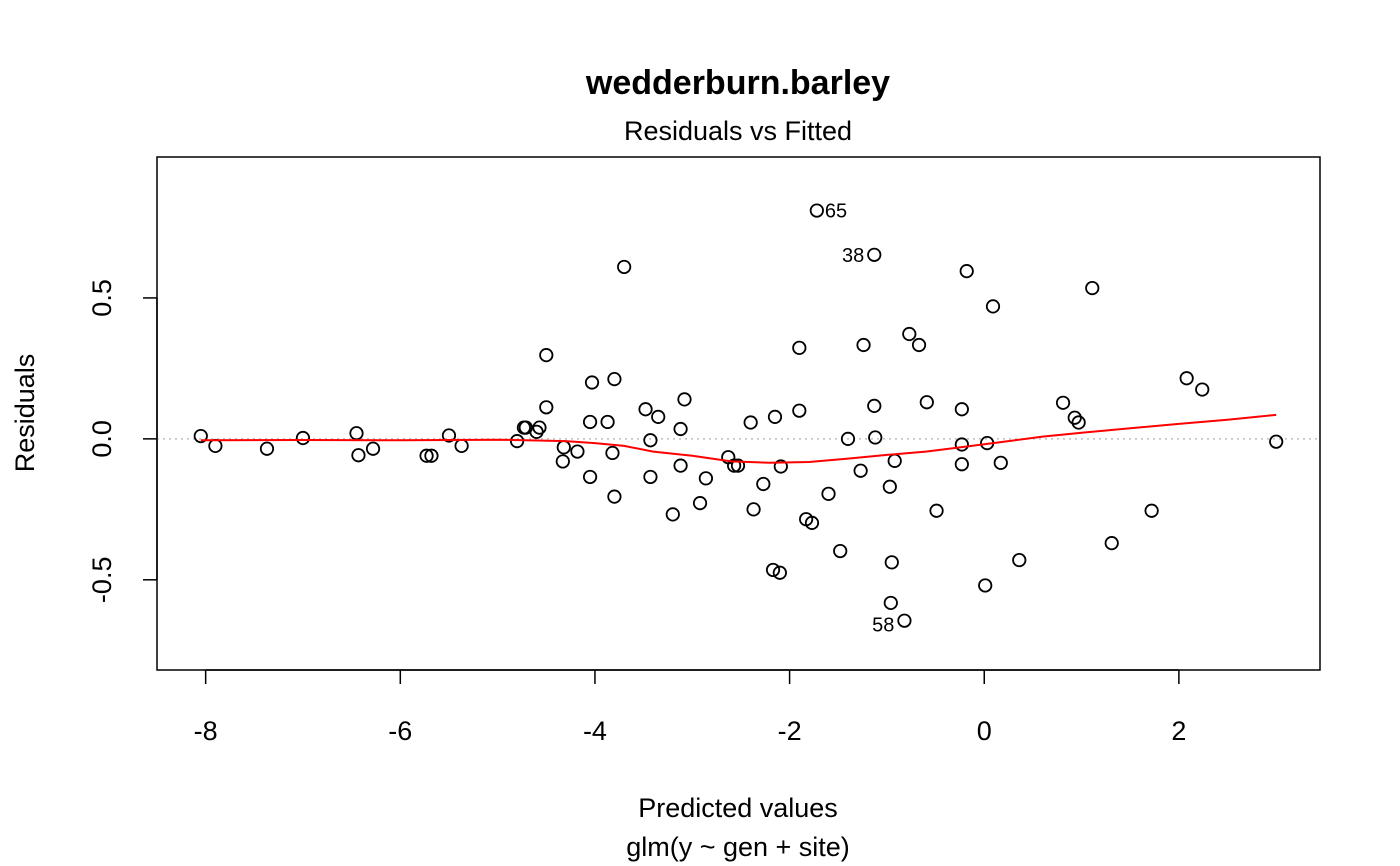 The height and width of the screenshot is (866, 1400). Describe the element at coordinates (122, 441) in the screenshot. I see `y-axis: -0.5 0.0 0.5` at that location.